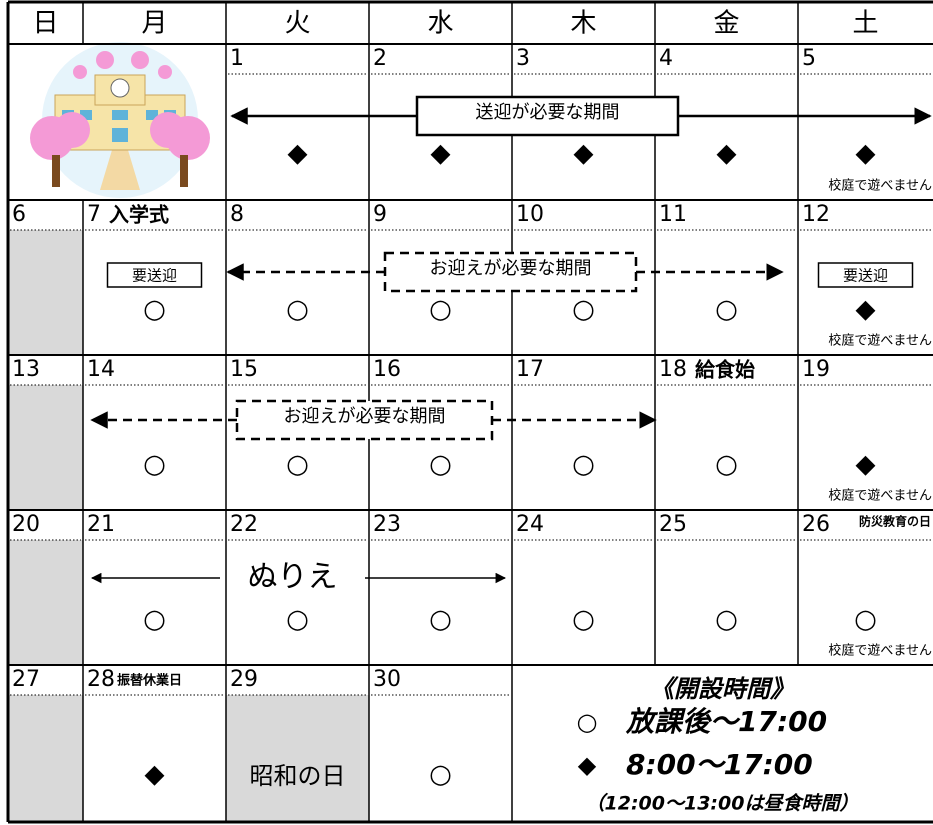  I want to click on date: 16, so click(387, 369).